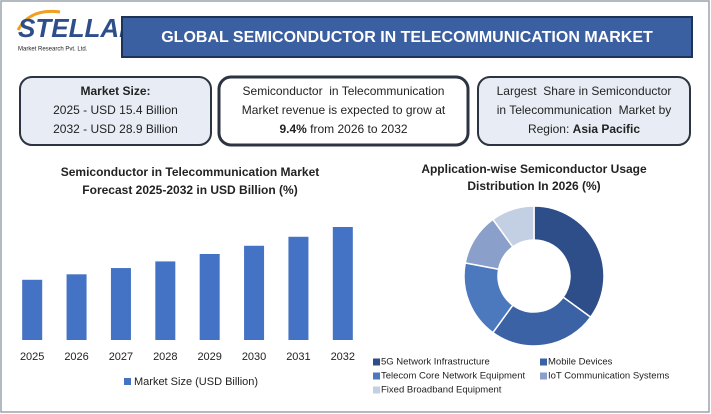 This screenshot has height=414, width=711. Describe the element at coordinates (533, 186) in the screenshot. I see `chart-title: Distribution In 2026 (%)` at that location.